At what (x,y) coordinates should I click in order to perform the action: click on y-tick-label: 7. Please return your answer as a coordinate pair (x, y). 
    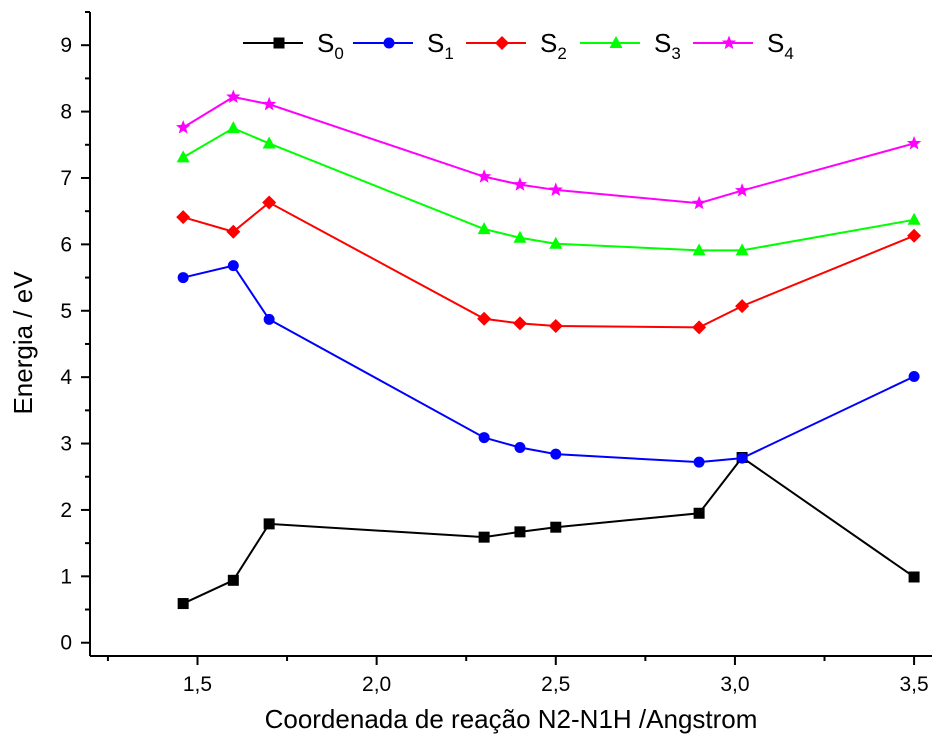
    Looking at the image, I should click on (66, 178).